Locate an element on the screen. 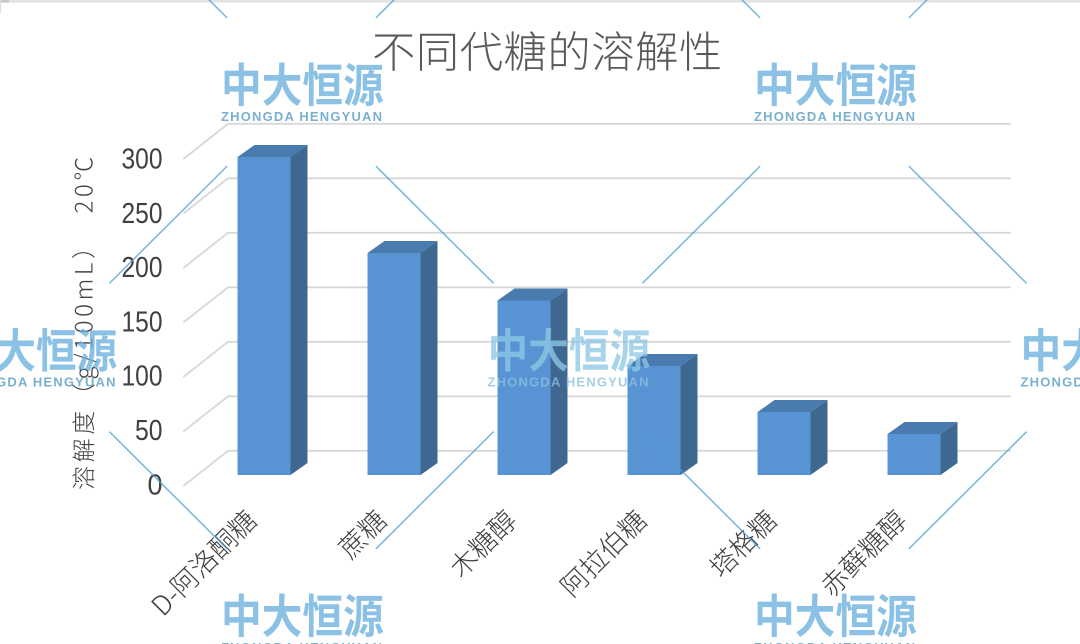 The image size is (1080, 644). svg-text: 250 is located at coordinates (142, 214).